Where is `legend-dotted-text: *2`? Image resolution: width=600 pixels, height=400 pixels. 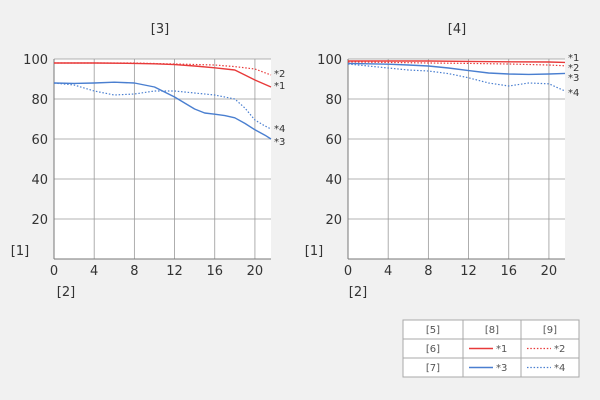
legend-dotted-text: *2 is located at coordinates (559, 349).